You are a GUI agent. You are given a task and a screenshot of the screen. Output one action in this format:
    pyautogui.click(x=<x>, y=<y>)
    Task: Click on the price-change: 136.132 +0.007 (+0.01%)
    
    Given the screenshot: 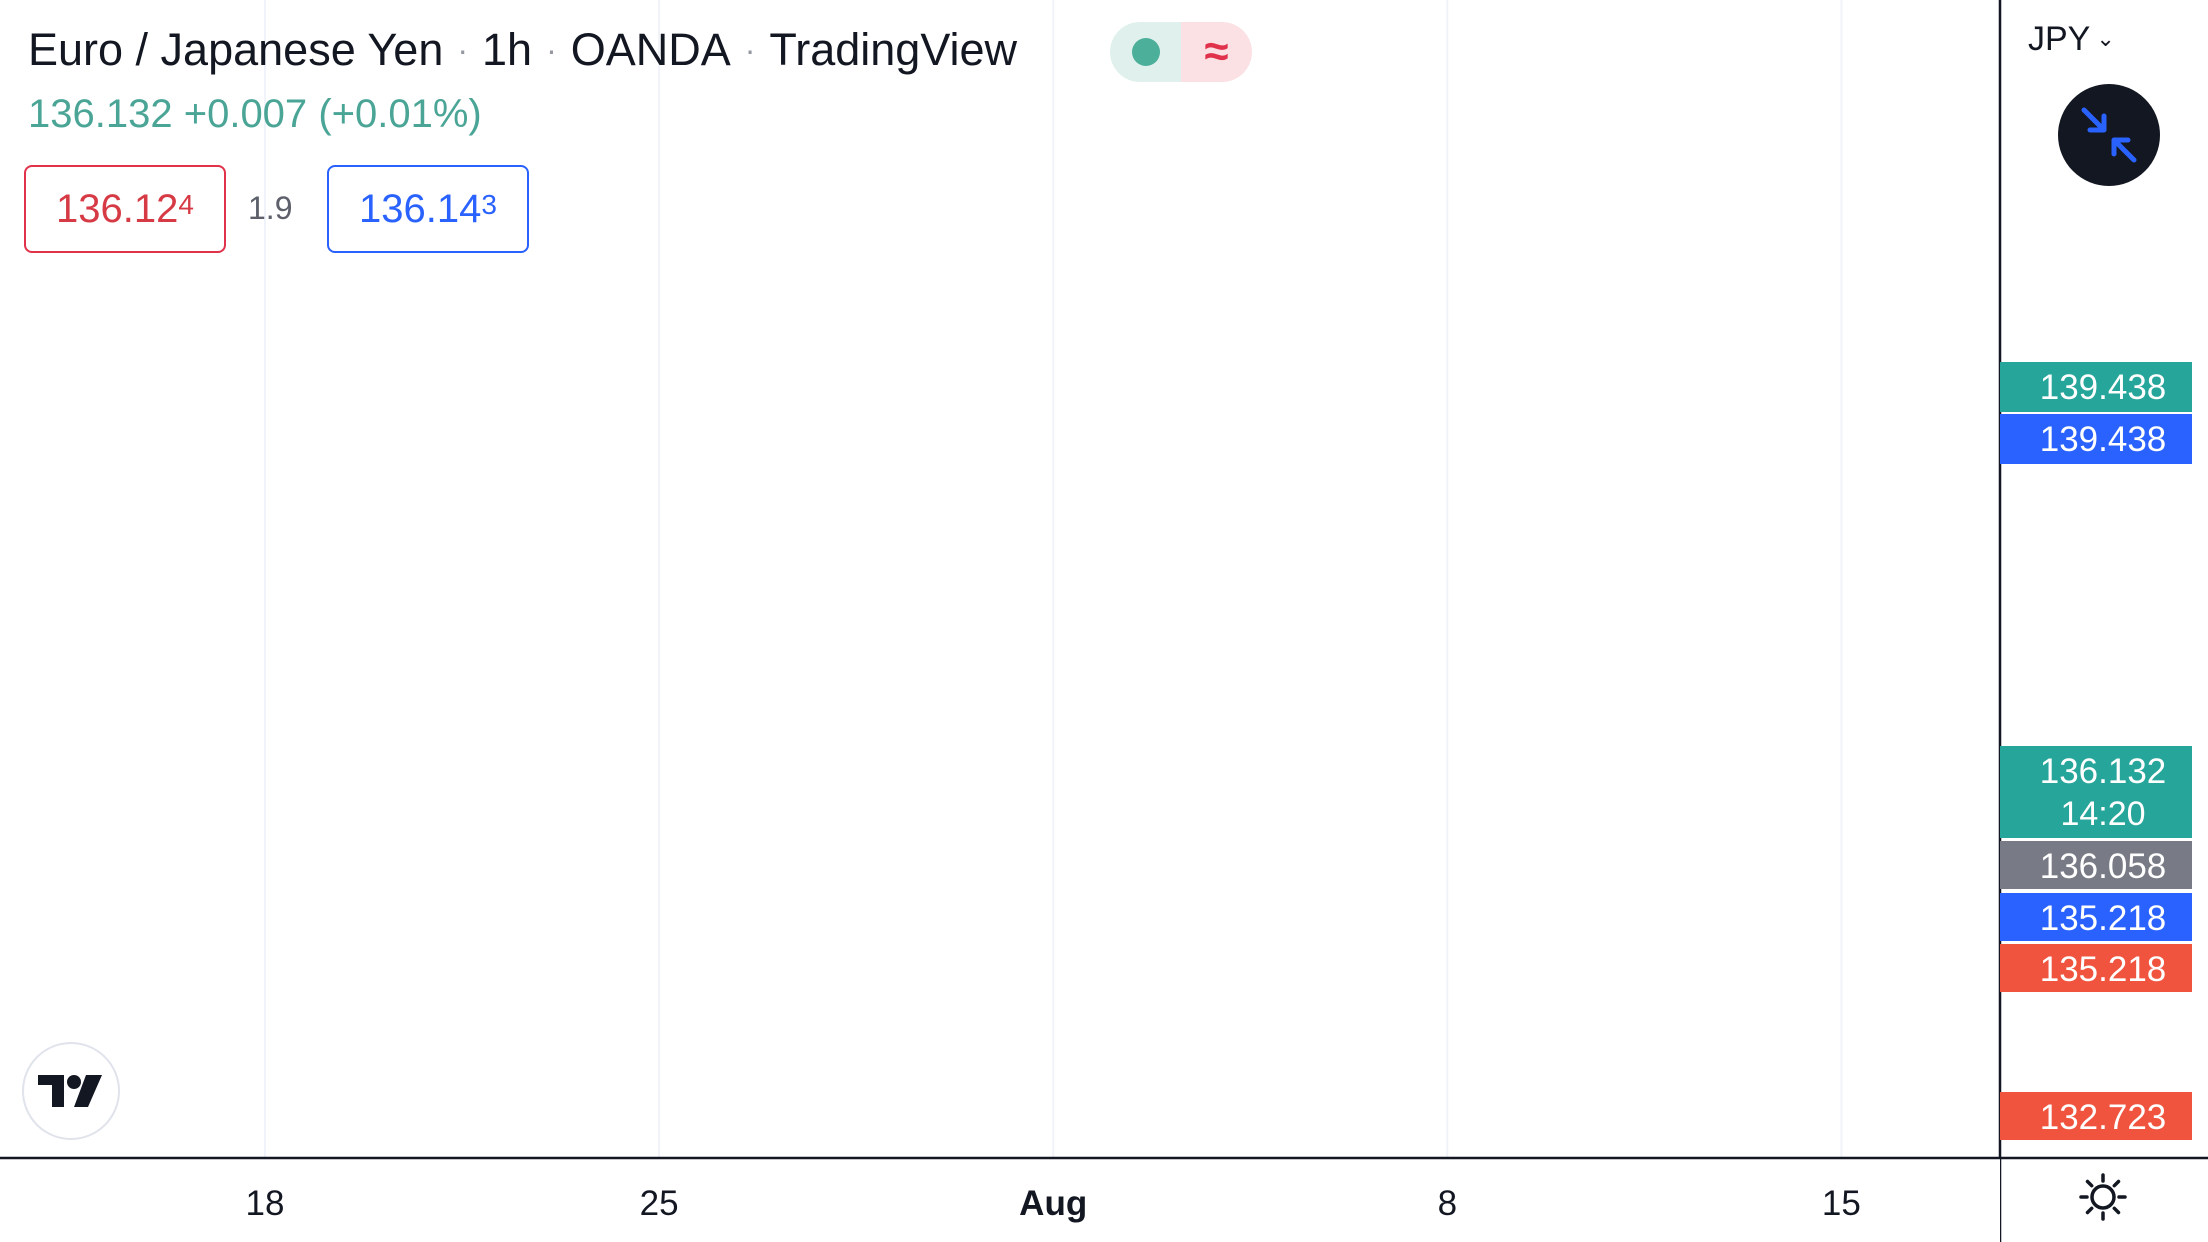 What is the action you would take?
    pyautogui.click(x=255, y=114)
    